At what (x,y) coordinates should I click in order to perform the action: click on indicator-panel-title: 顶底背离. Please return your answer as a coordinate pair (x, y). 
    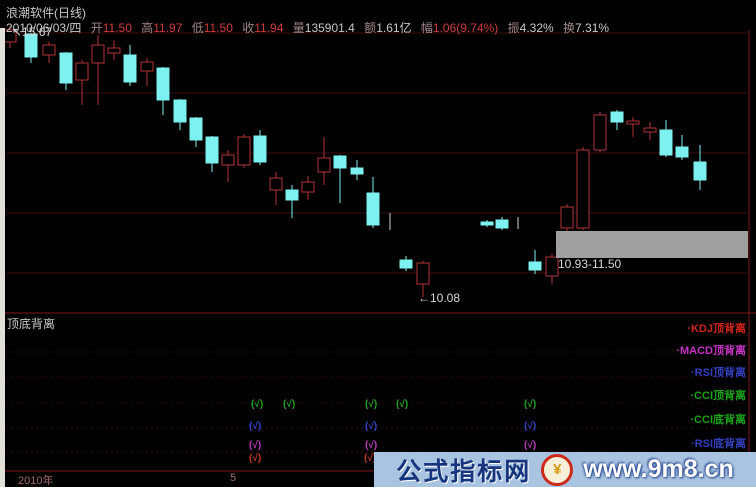
    Looking at the image, I should click on (31, 324).